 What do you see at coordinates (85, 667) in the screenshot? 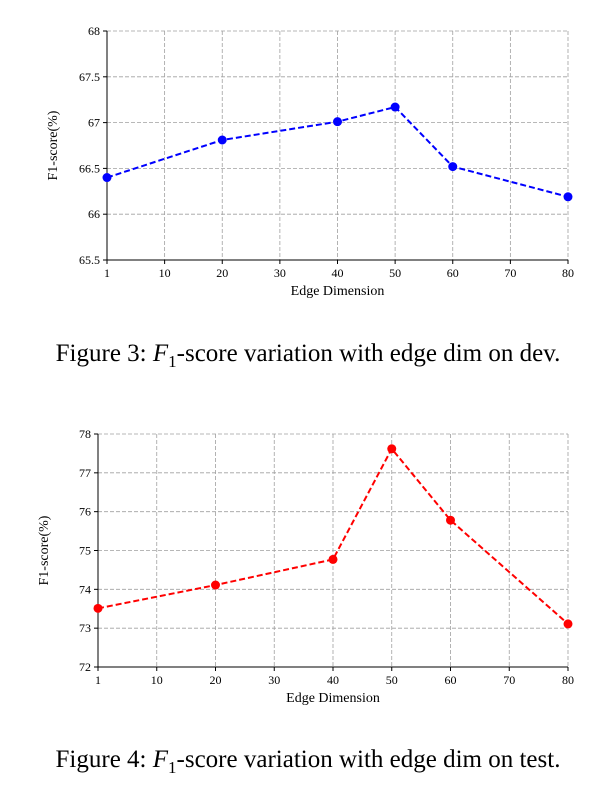
I see `y-tick-label: 72` at bounding box center [85, 667].